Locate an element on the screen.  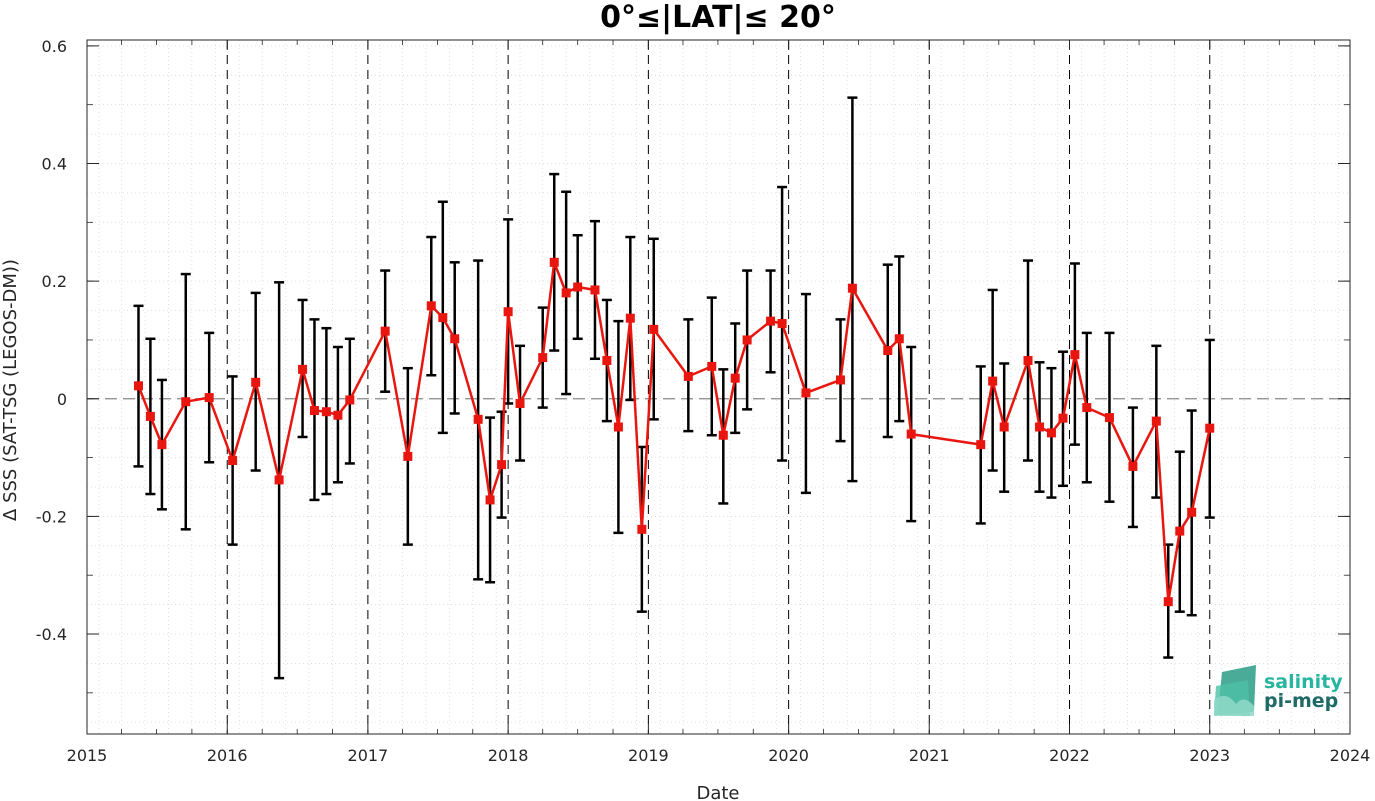
x-tick-label: 2022 is located at coordinates (1069, 755).